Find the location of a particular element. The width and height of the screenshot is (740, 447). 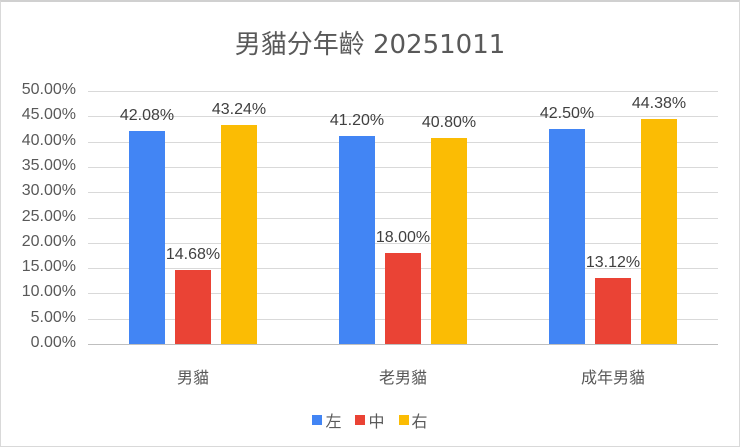

y-tick-label: 25.00% is located at coordinates (48, 216).